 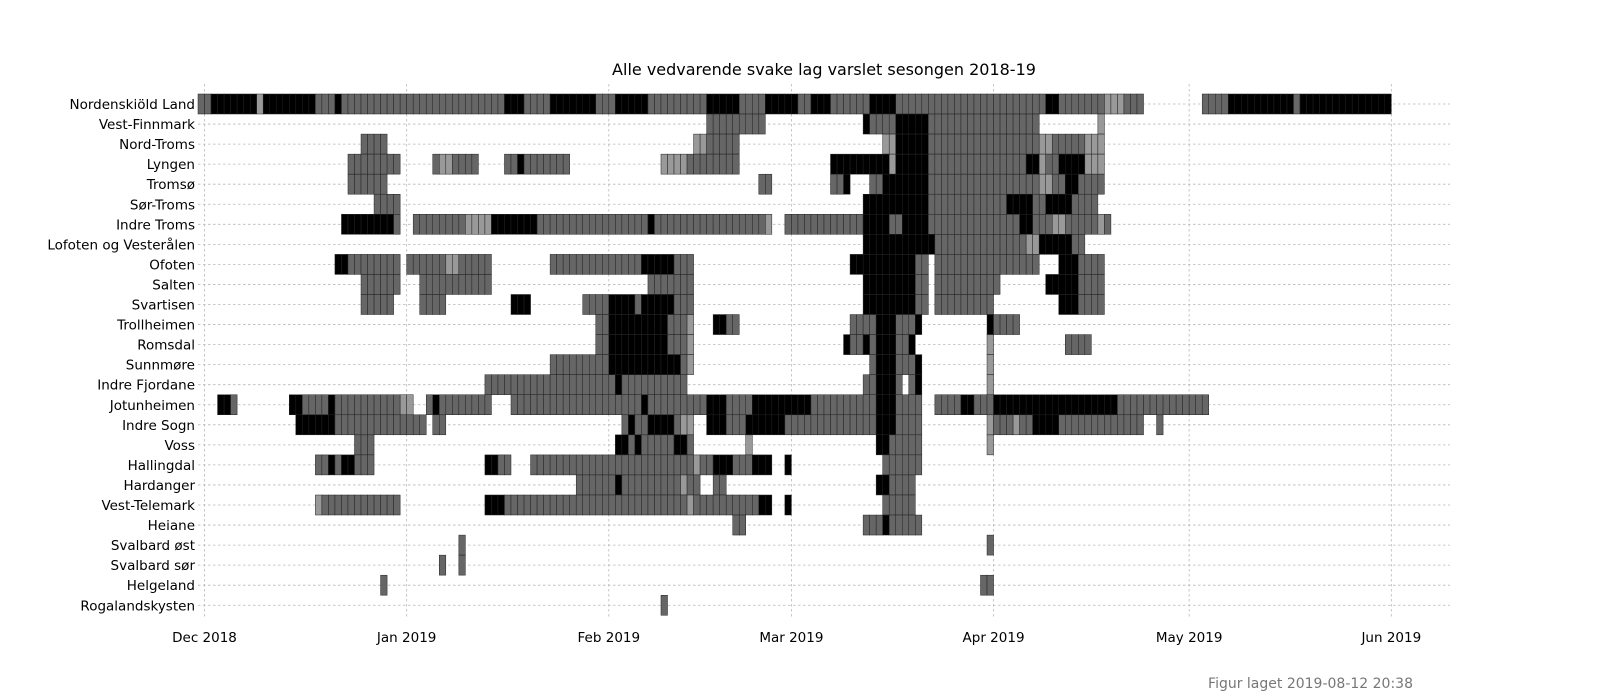 I want to click on region-label: Tromsø, so click(x=170, y=185).